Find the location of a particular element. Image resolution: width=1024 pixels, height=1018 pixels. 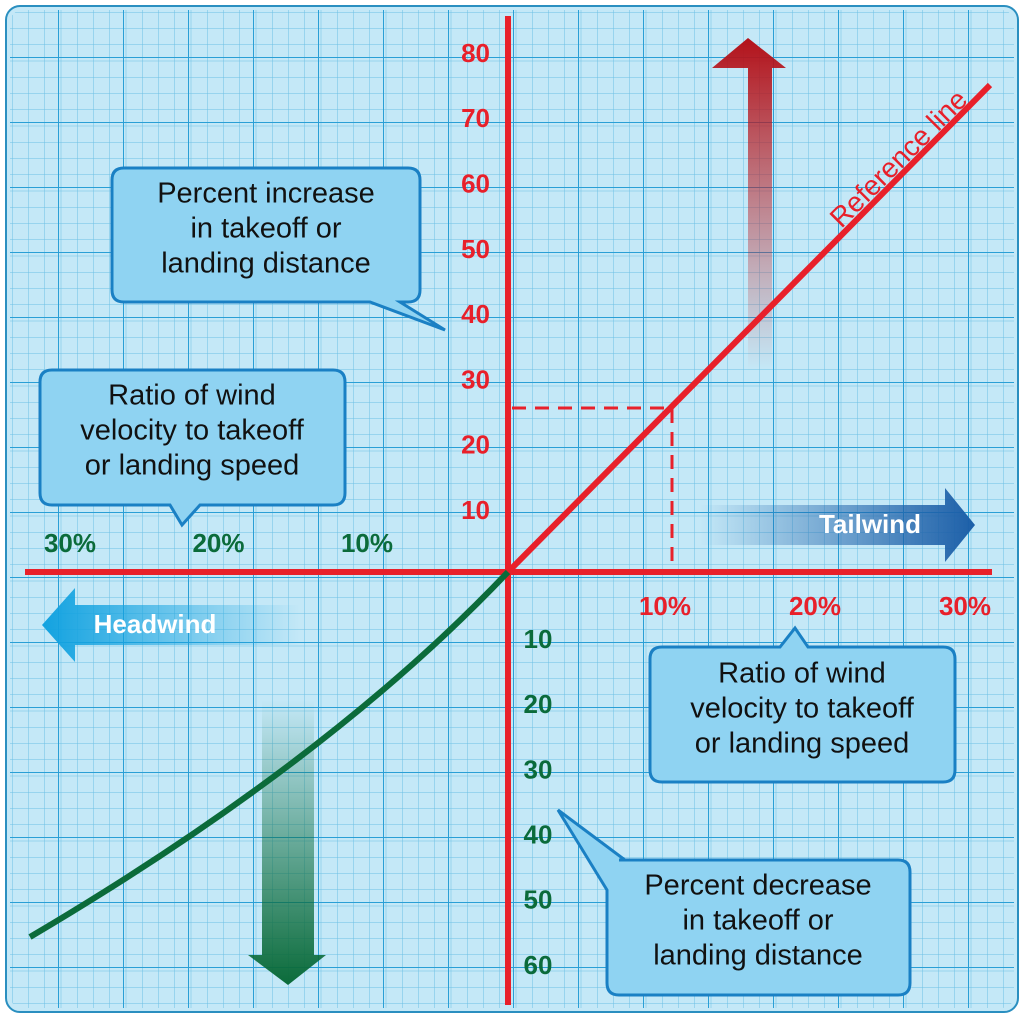

increase-arrow is located at coordinates (749, 204).